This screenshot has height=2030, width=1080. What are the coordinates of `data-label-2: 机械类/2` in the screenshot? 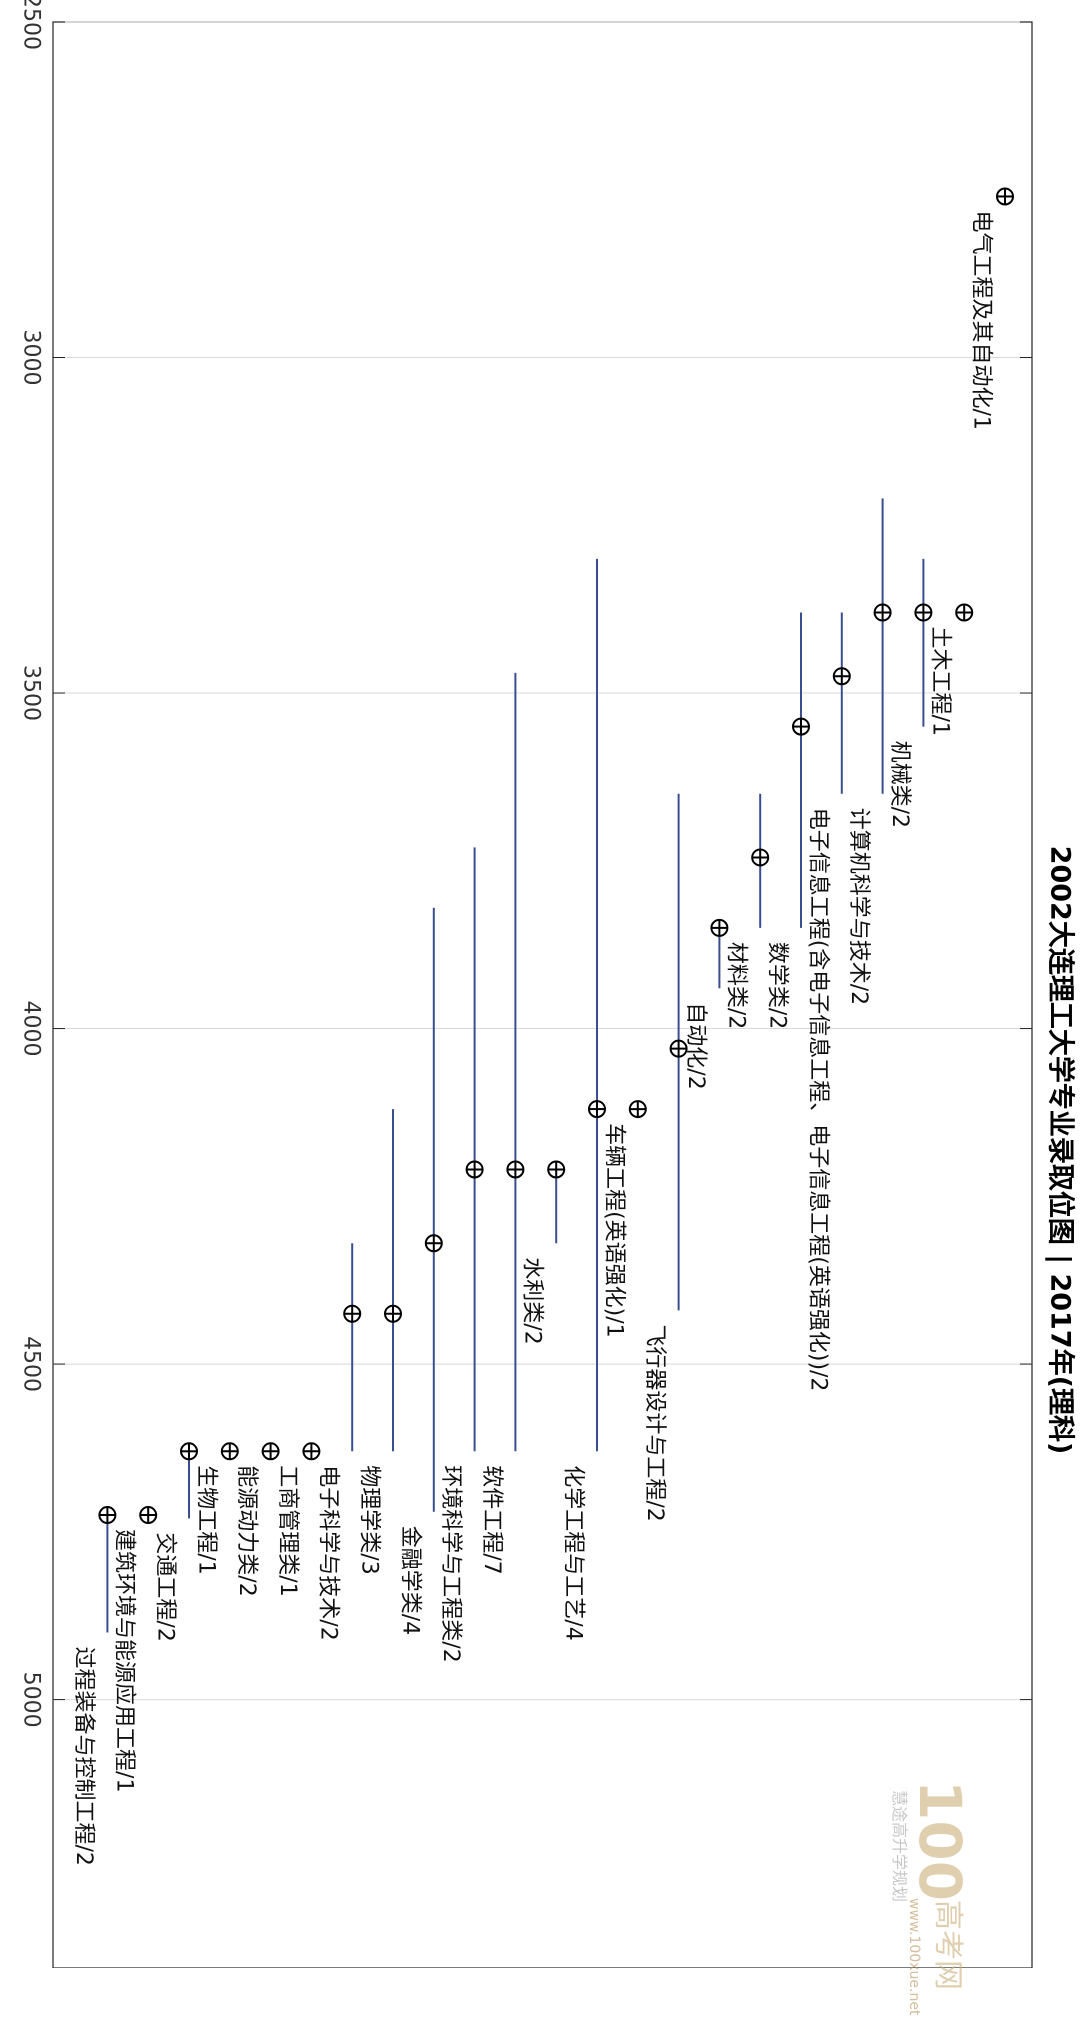 It's located at (899, 784).